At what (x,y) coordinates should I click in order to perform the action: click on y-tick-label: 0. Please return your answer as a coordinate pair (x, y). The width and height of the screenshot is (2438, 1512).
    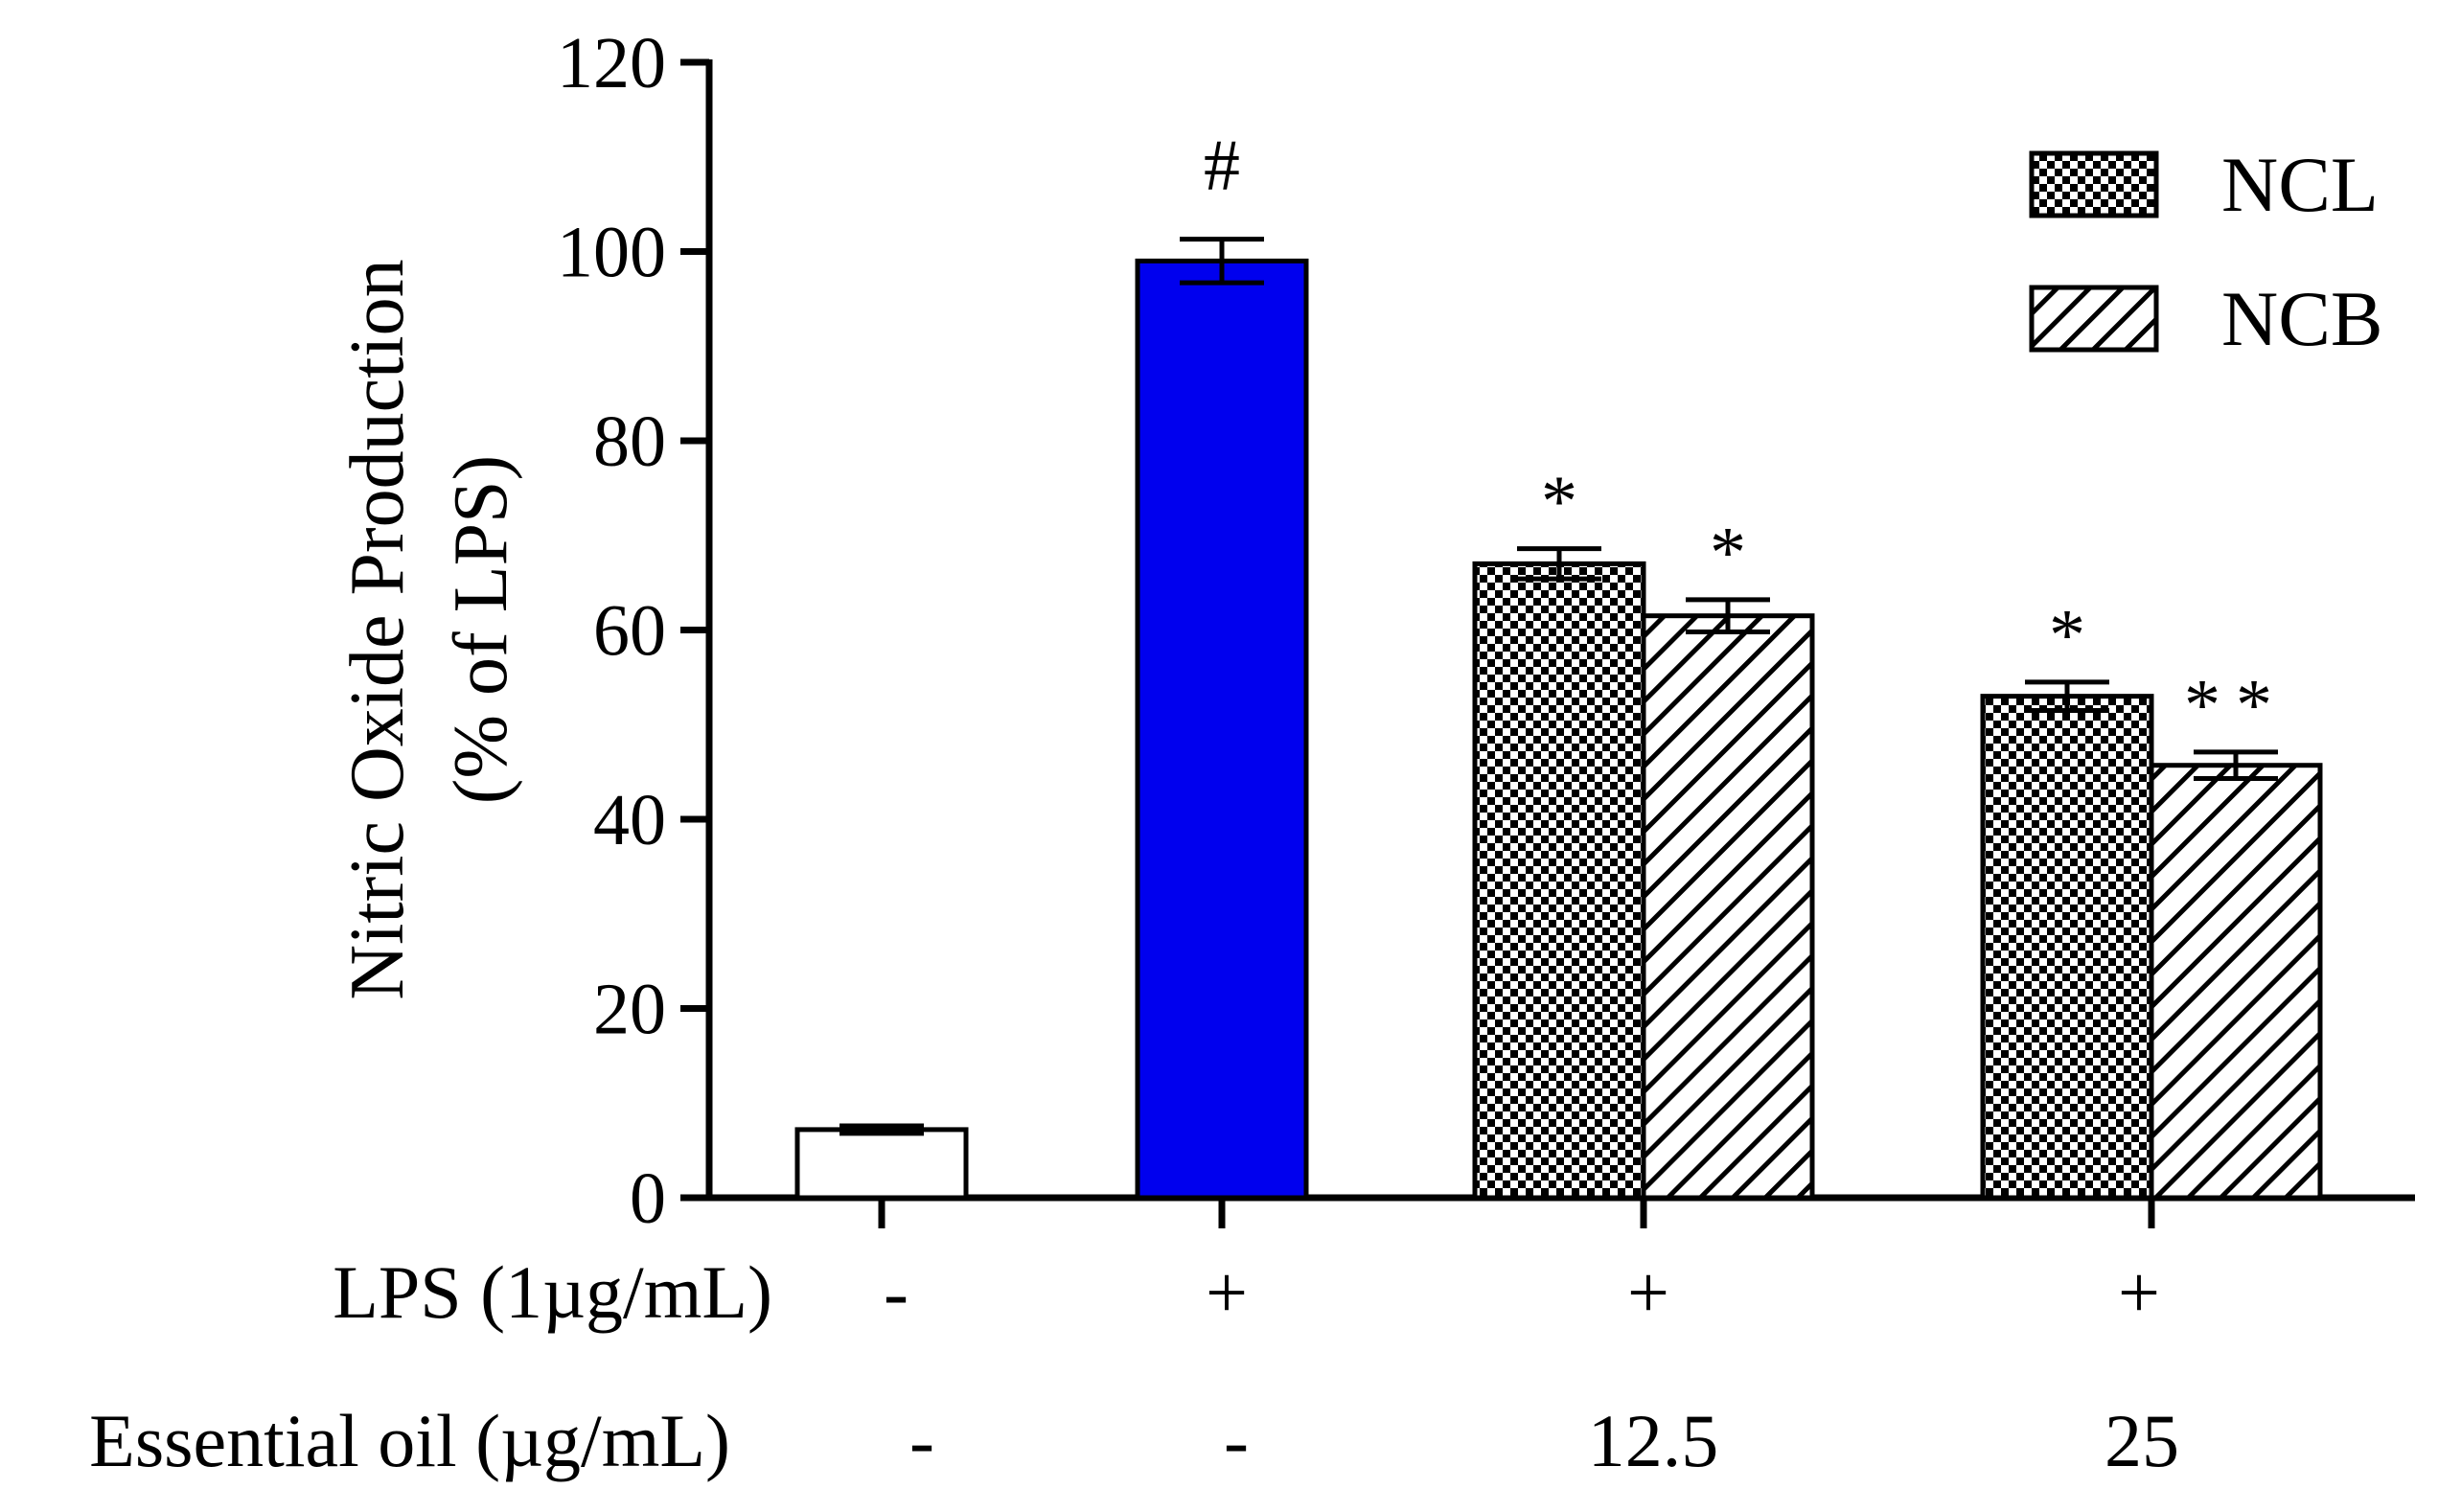
    Looking at the image, I should click on (648, 1199).